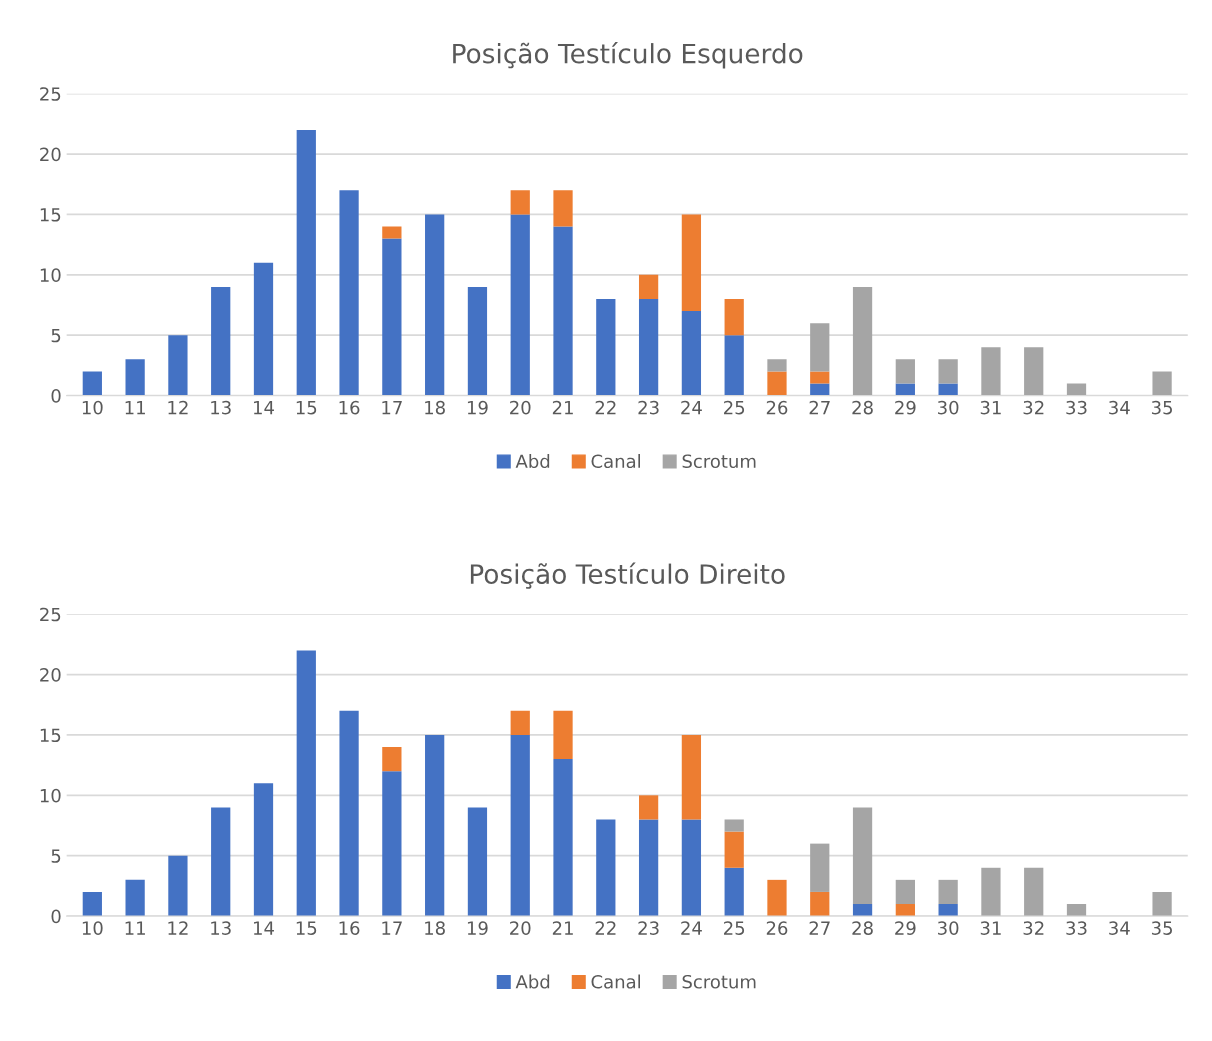 The image size is (1212, 1041). What do you see at coordinates (221, 407) in the screenshot?
I see `x-tick-label: 13` at bounding box center [221, 407].